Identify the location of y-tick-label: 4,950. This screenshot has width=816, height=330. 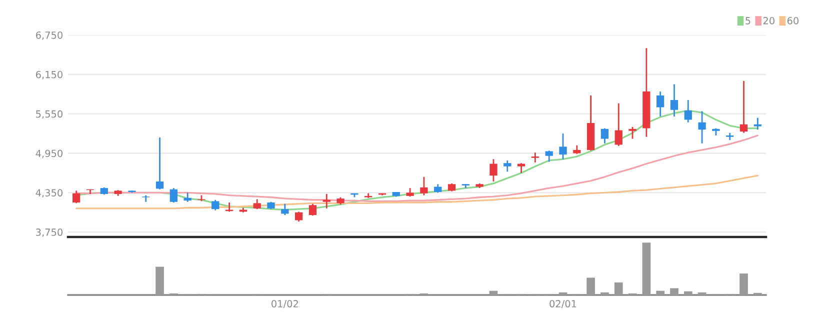
(49, 154).